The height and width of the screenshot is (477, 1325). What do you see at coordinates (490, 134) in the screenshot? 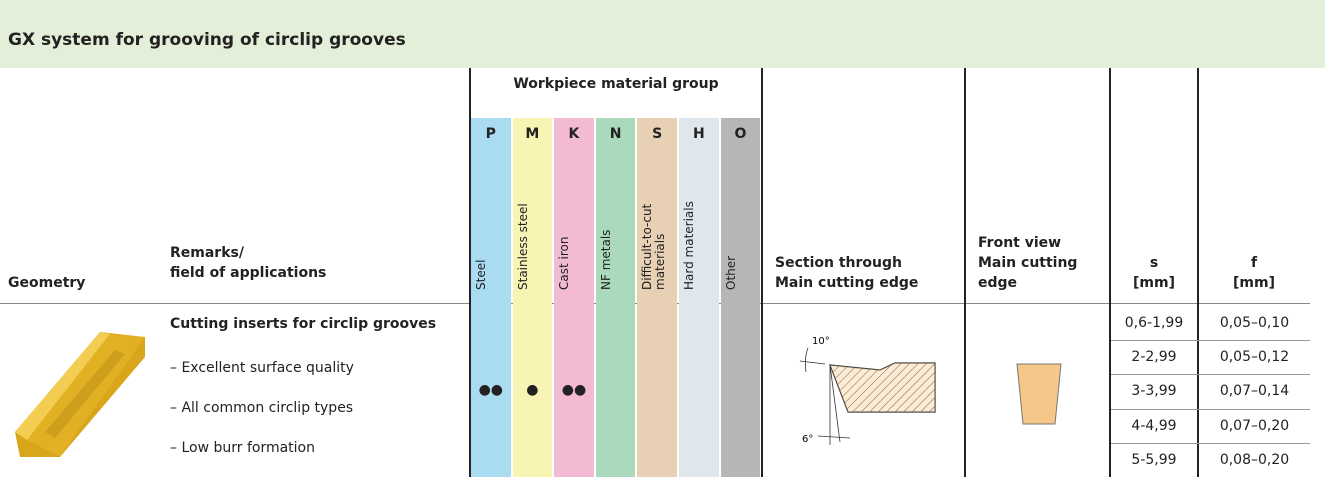
I see `material-code: P` at bounding box center [490, 134].